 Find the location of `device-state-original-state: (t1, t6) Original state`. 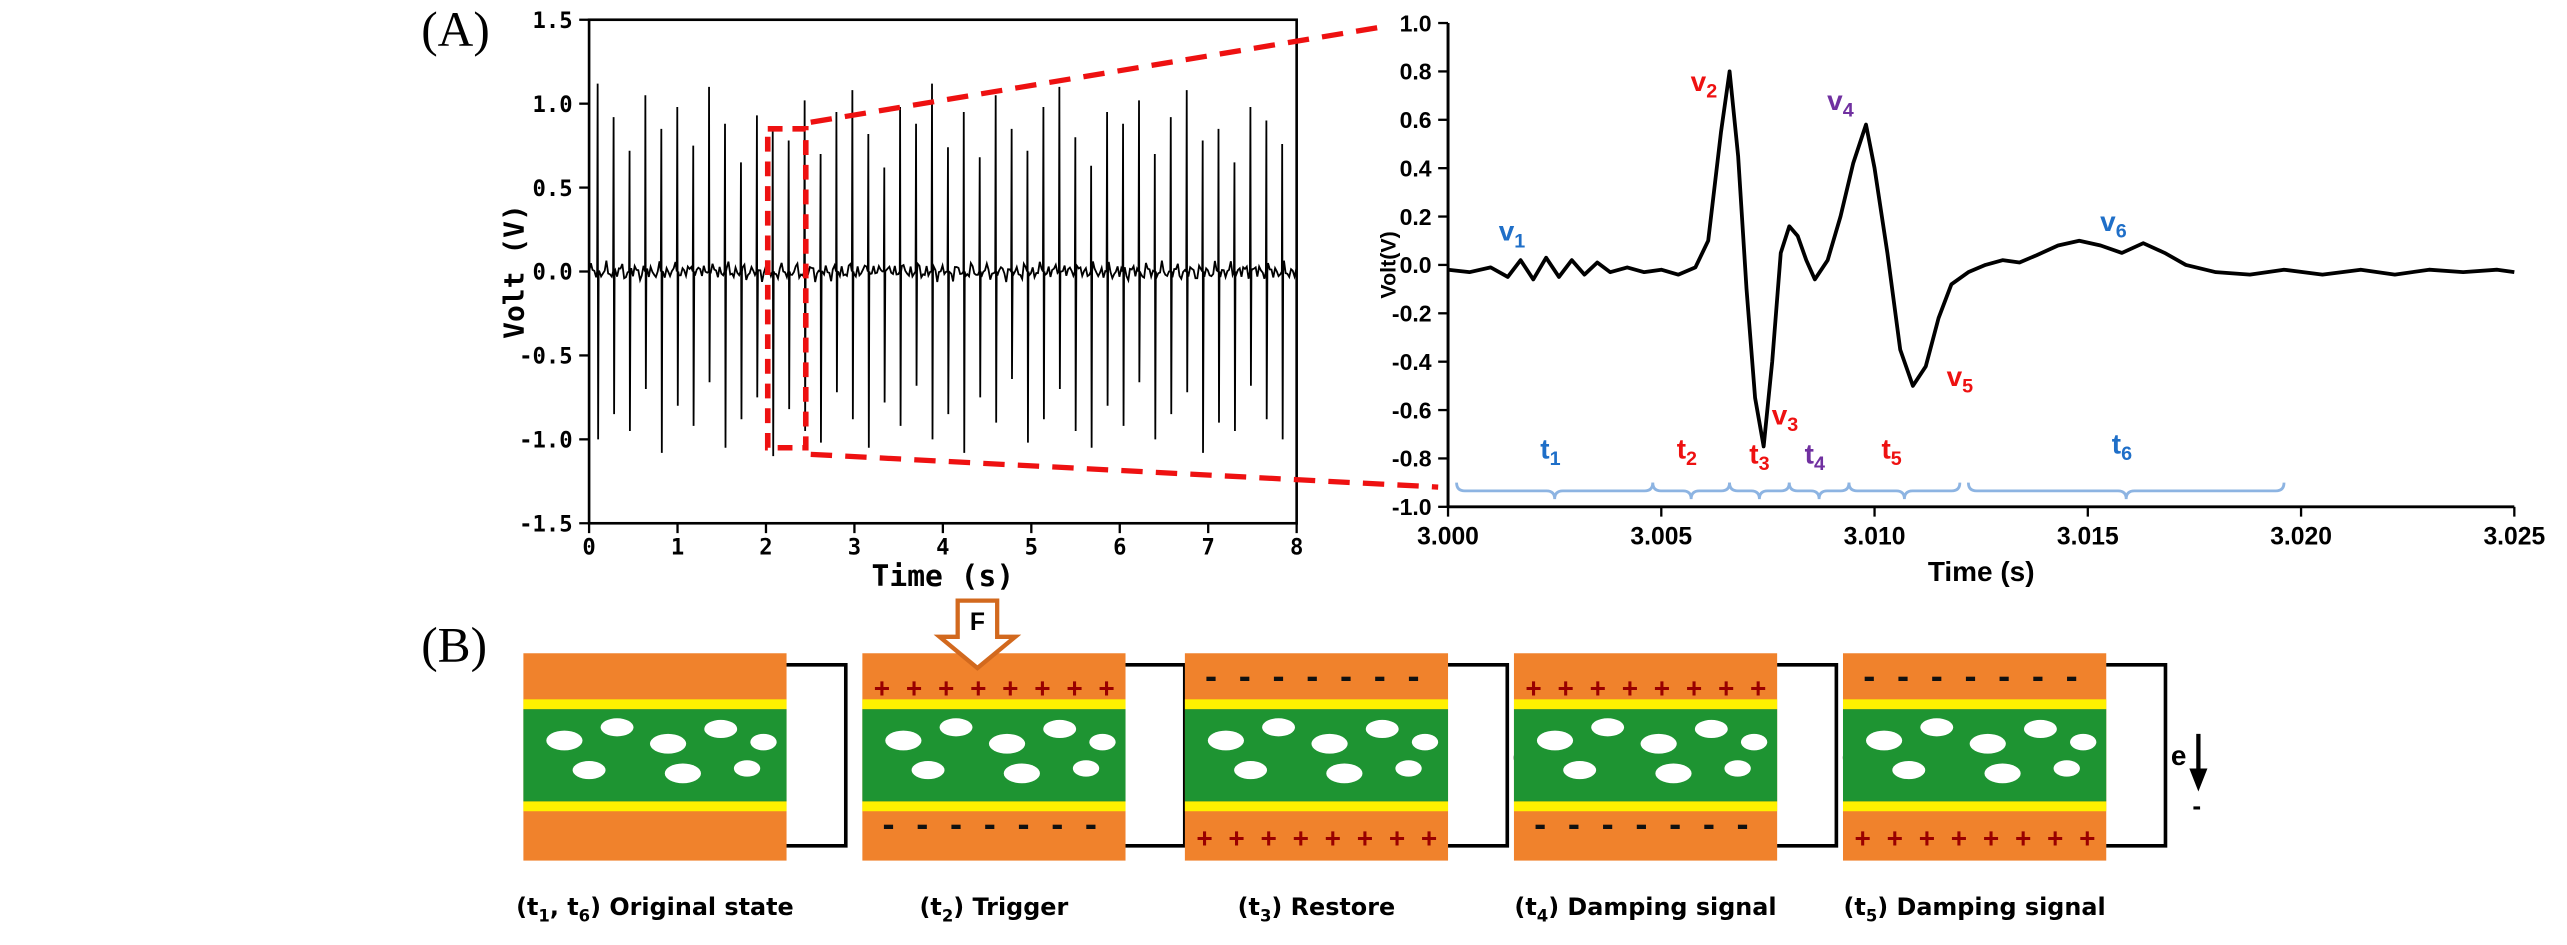

device-state-original-state: (t1, t6) Original state is located at coordinates (713, 752).